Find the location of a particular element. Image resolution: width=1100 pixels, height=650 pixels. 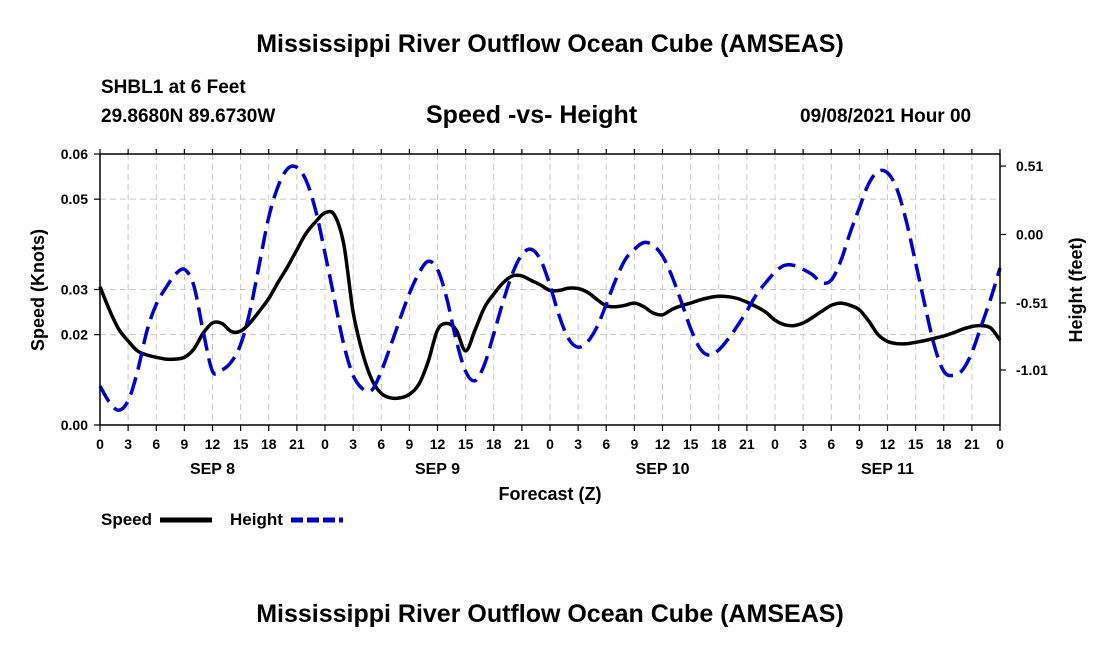

x-axis-label: Forecast (Z) is located at coordinates (549, 494).